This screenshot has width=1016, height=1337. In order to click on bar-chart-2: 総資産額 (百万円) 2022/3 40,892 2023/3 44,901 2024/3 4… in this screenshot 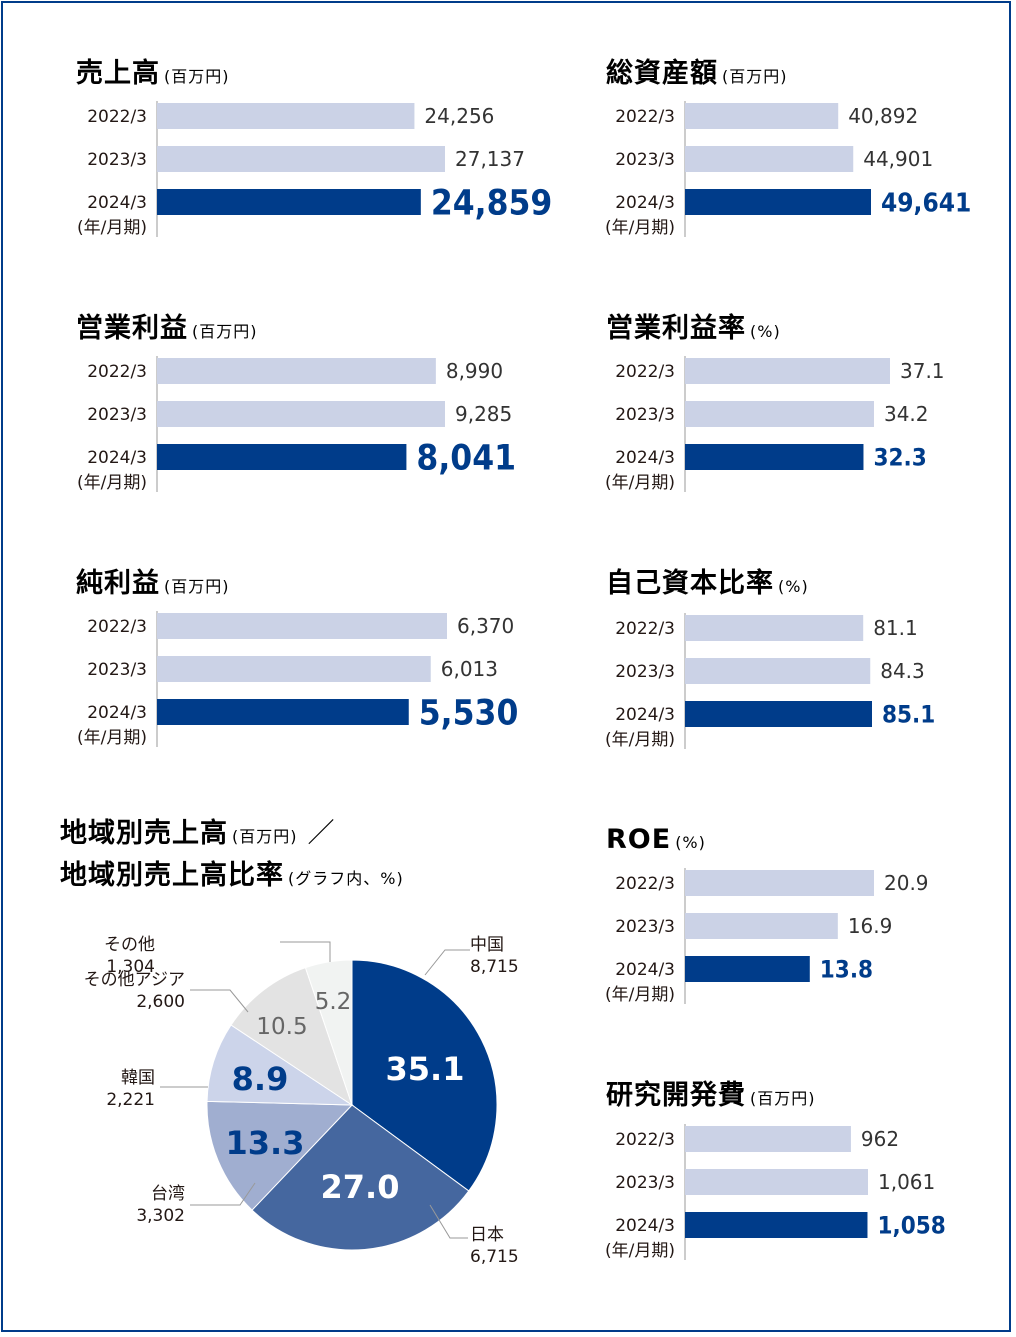, I will do `click(788, 147)`.